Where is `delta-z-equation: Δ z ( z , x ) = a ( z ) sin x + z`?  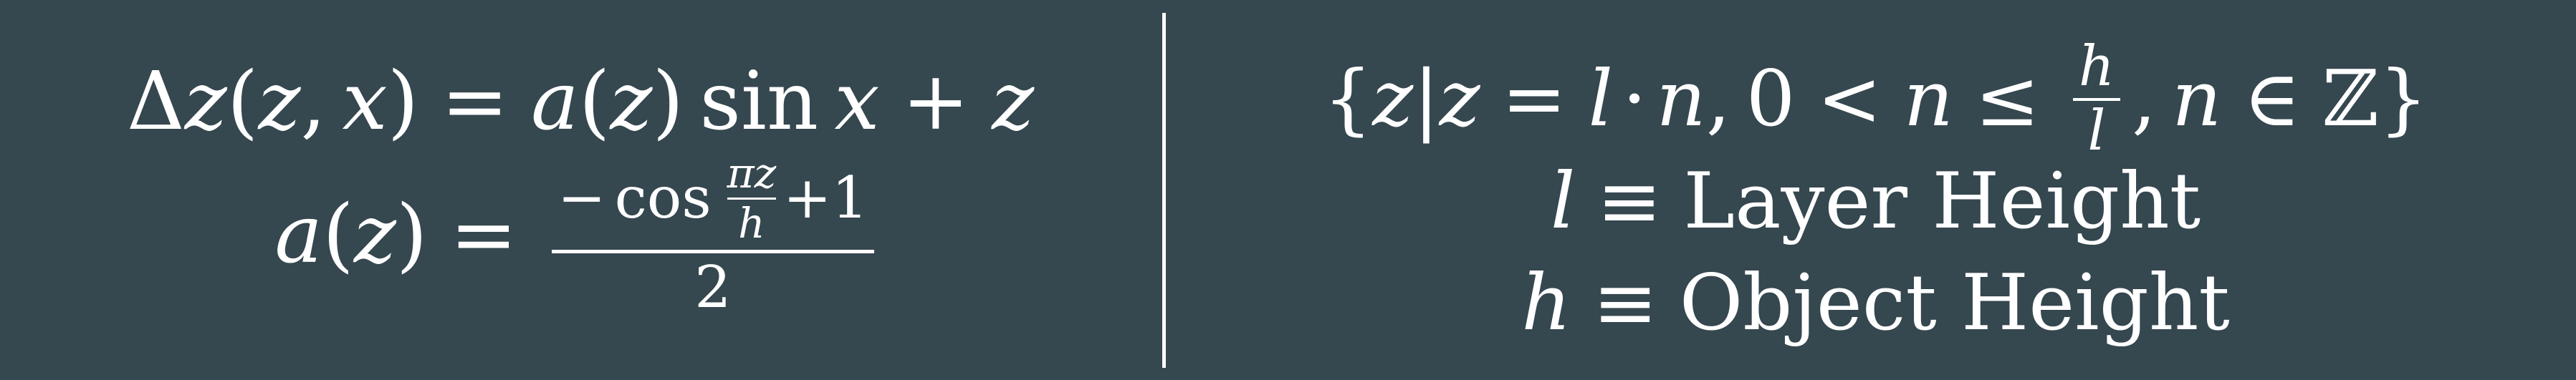 delta-z-equation: Δ z ( z , x ) = a ( z ) sin x + z is located at coordinates (580, 102).